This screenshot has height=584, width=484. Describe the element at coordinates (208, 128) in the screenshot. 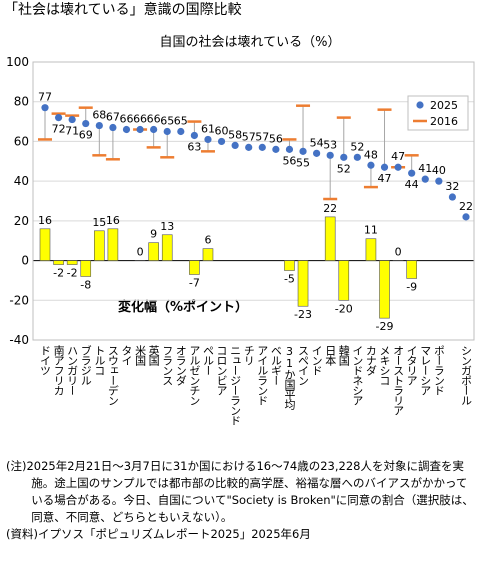

I see `value-label: 61` at that location.